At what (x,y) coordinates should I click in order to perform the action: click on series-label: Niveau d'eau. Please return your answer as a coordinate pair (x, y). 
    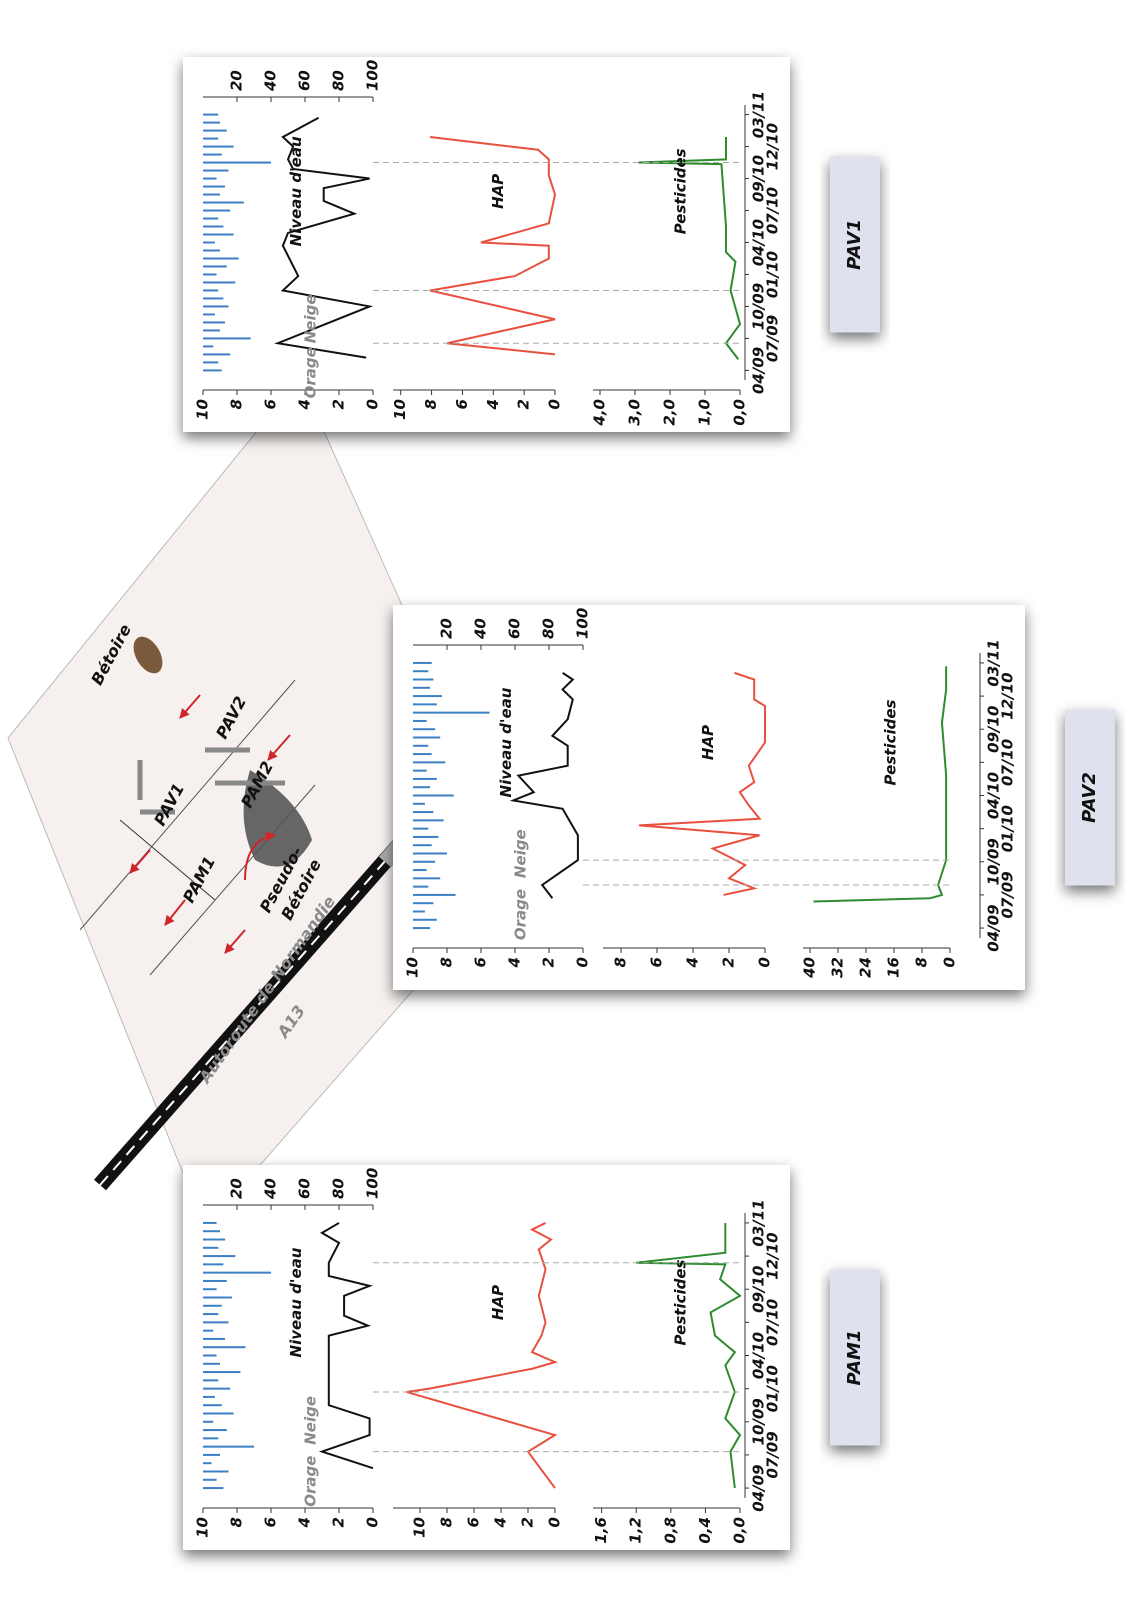
    Looking at the image, I should click on (296, 1302).